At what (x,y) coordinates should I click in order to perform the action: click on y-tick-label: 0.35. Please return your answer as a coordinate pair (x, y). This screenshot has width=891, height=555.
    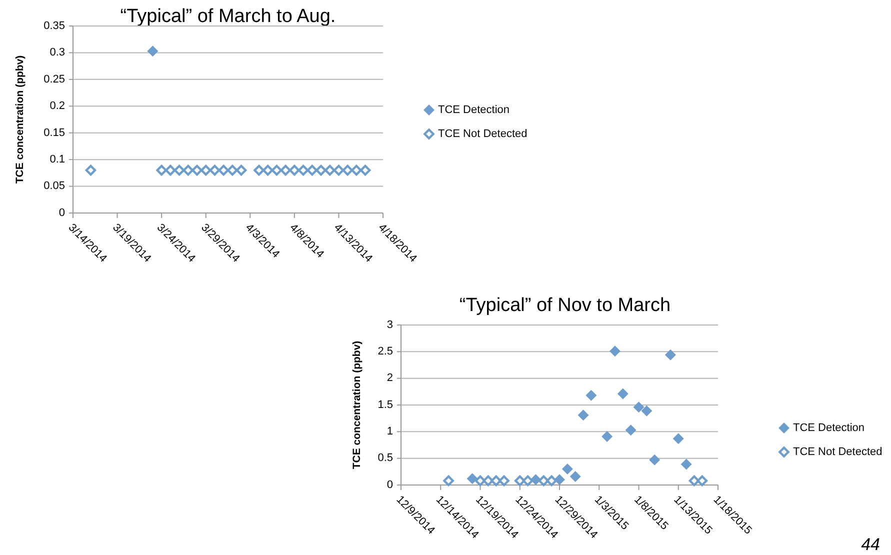
    Looking at the image, I should click on (54, 26).